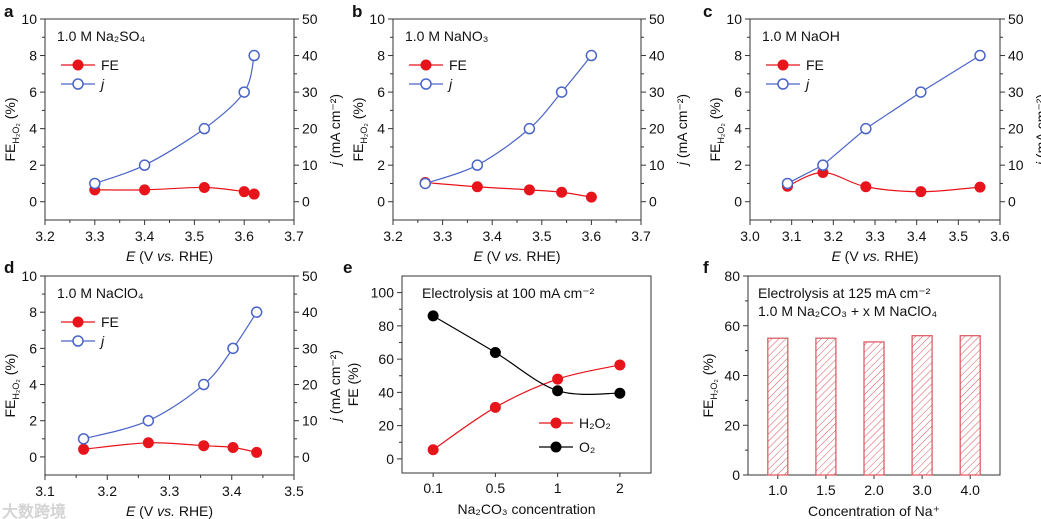 Image resolution: width=1041 pixels, height=519 pixels. What do you see at coordinates (641, 236) in the screenshot?
I see `x-tick-label: 3.7` at bounding box center [641, 236].